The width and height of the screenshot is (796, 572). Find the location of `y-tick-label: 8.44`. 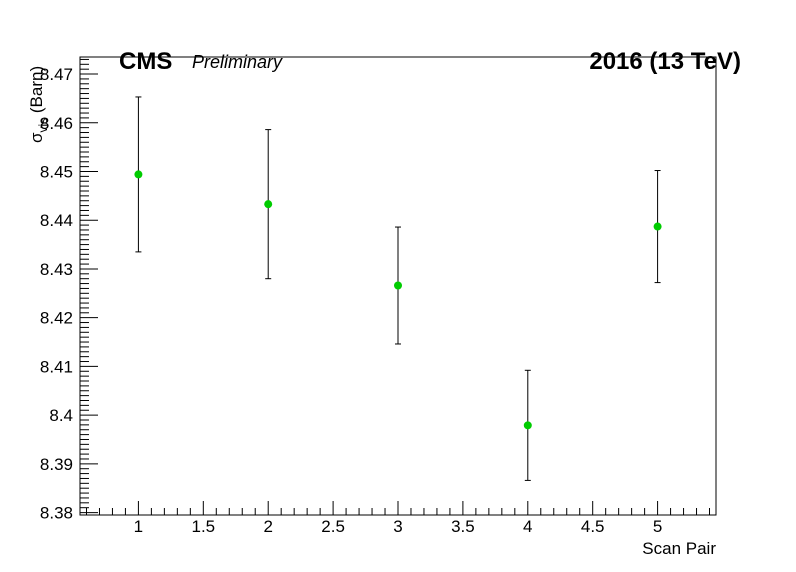

y-tick-label: 8.44 is located at coordinates (56, 220).